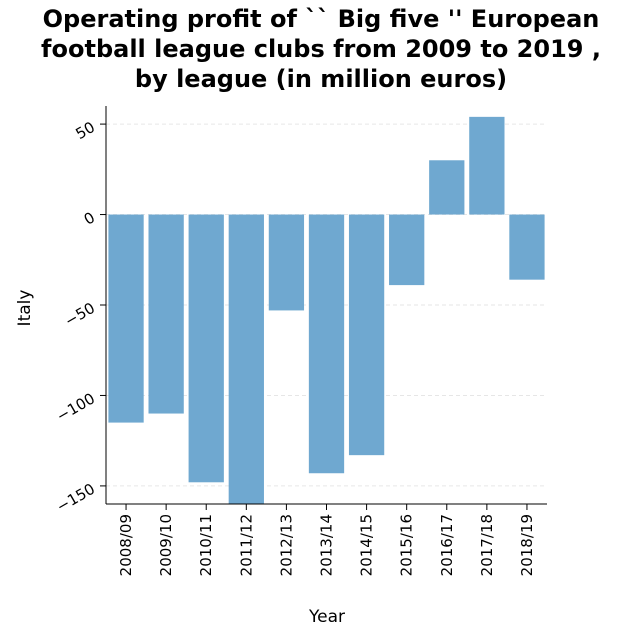  I want to click on x-tick-label: 2010/11, so click(206, 545).